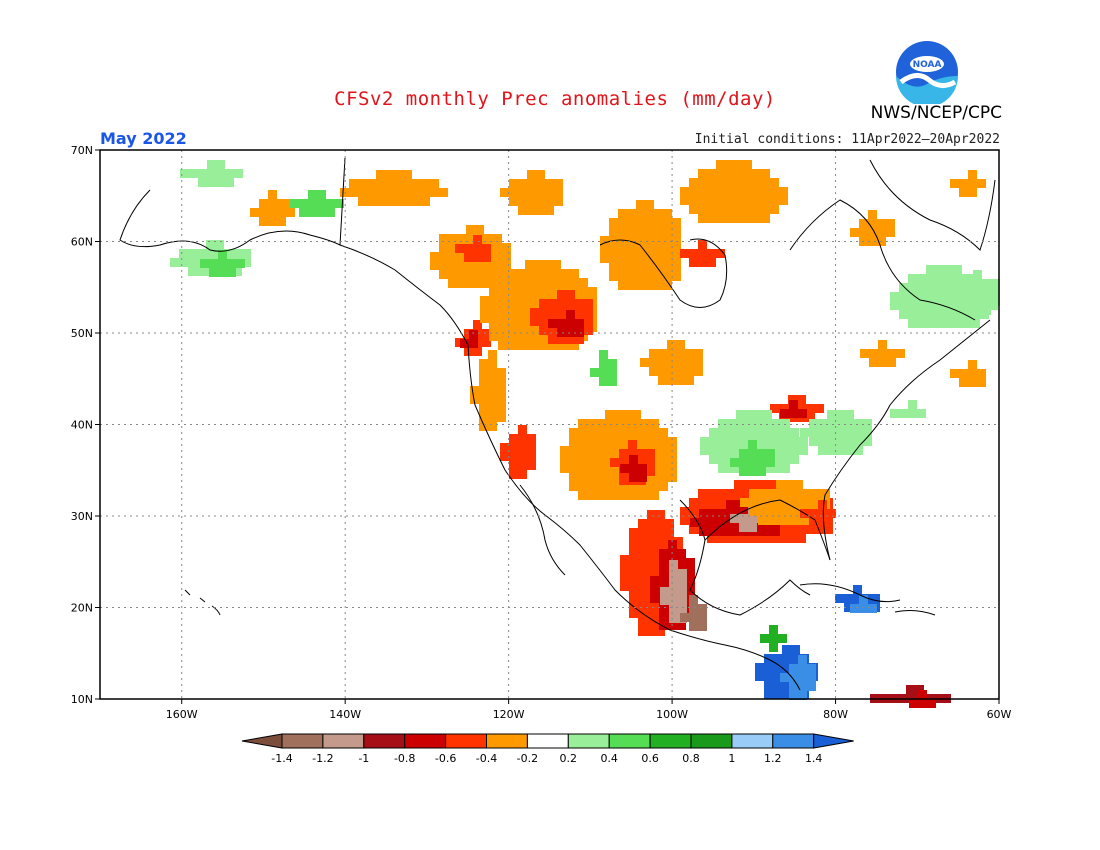 Image resolution: width=1100 pixels, height=850 pixels. Describe the element at coordinates (509, 714) in the screenshot. I see `lon-label: 120W` at that location.